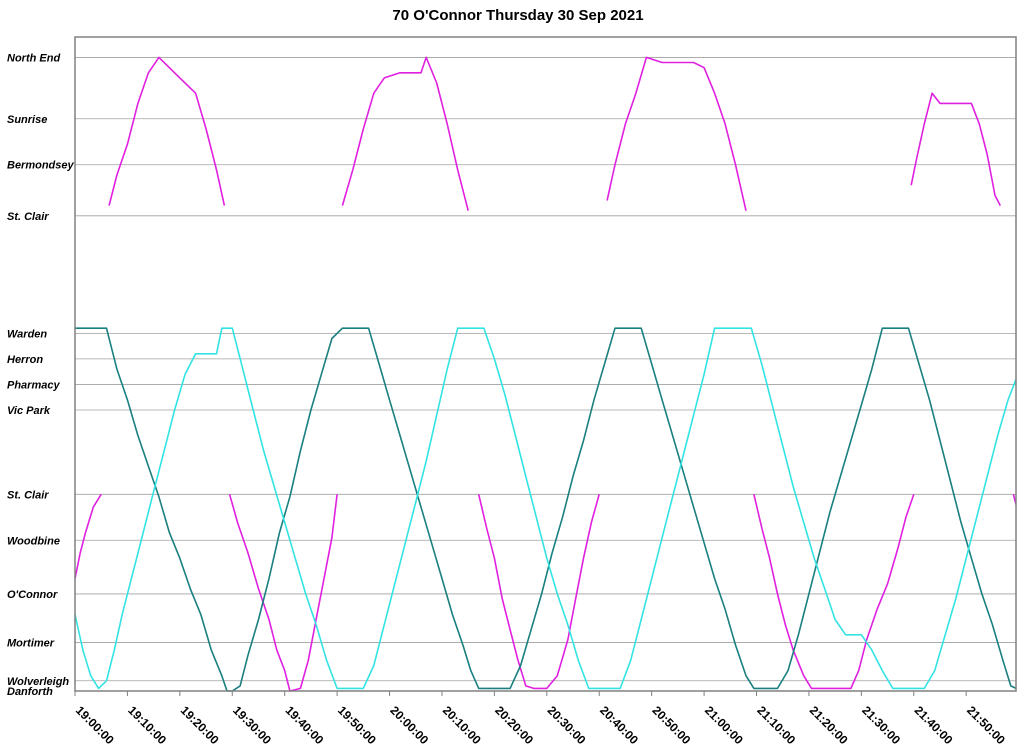 This screenshot has height=748, width=1024. What do you see at coordinates (357, 725) in the screenshot?
I see `x-tick-label: 19:50:00` at bounding box center [357, 725].